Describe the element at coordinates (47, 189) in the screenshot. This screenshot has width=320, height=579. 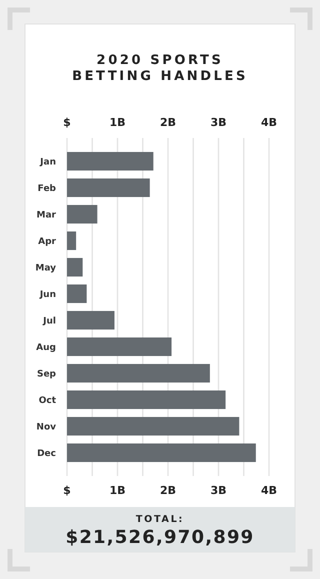
I see `y-tick-label: Feb` at that location.